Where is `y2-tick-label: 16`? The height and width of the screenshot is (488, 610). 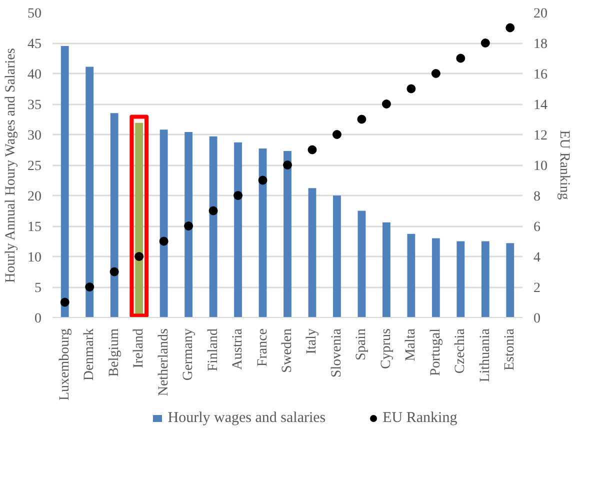
y2-tick-label: 16 is located at coordinates (541, 75).